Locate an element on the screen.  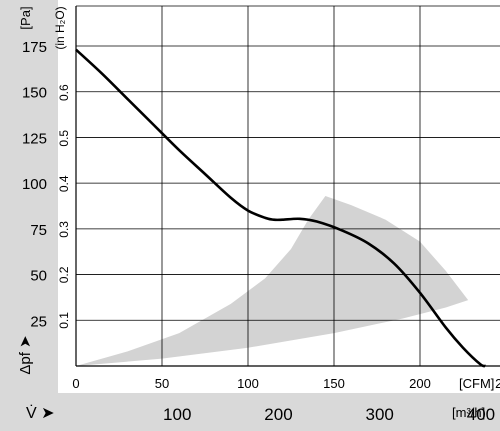
cfm-tick-label: 200 is located at coordinates (420, 383).